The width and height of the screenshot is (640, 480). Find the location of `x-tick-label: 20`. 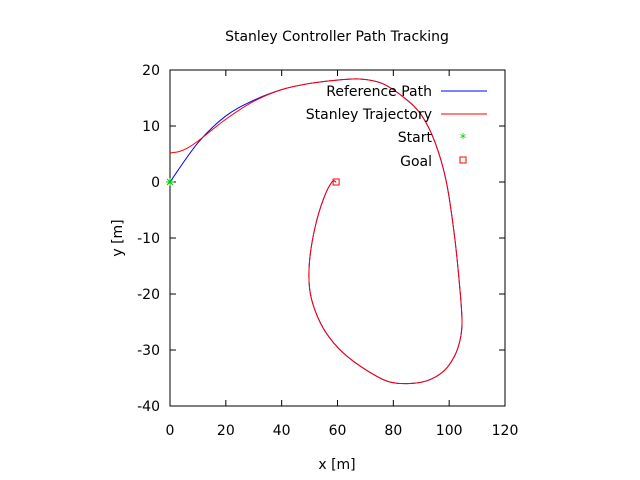

x-tick-label: 20 is located at coordinates (226, 431).